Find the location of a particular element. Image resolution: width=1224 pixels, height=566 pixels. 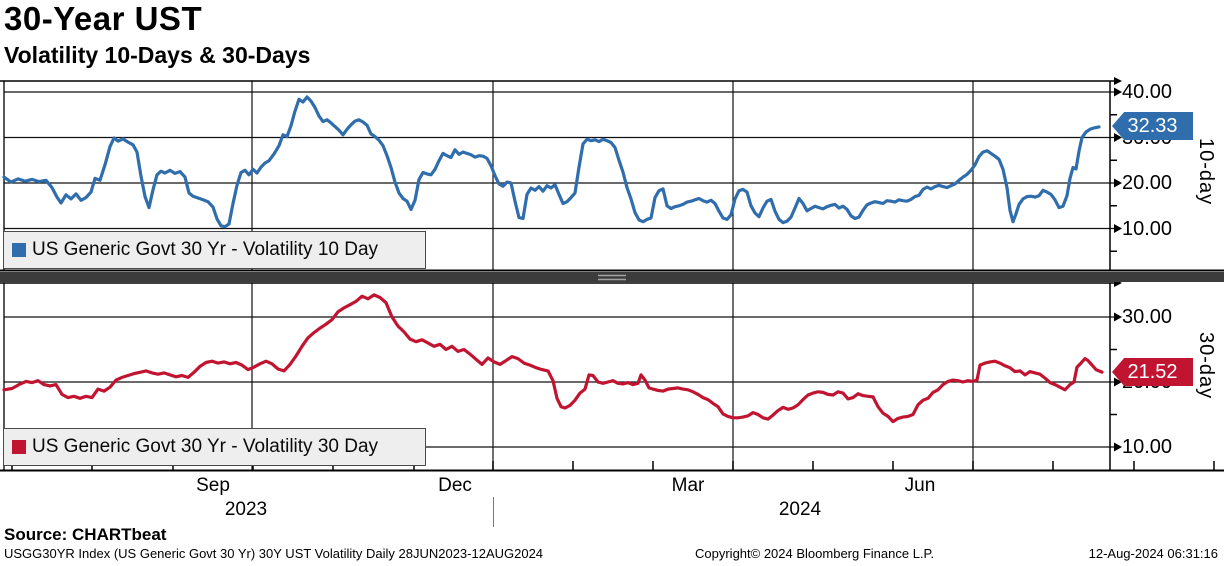

year-separator-line is located at coordinates (493, 512).